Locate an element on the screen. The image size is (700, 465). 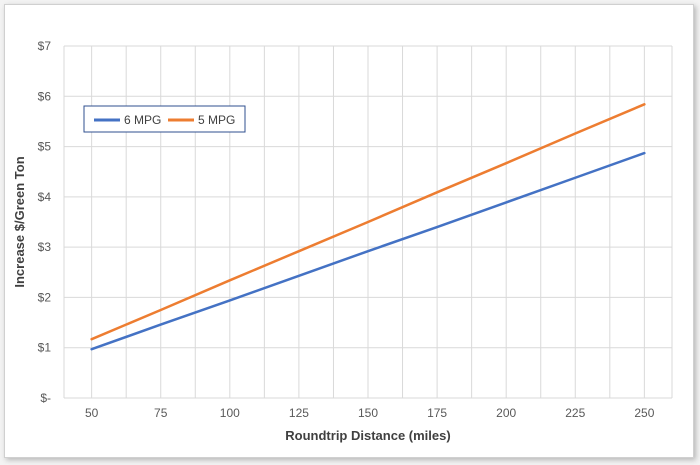
x-tick-label: 225 is located at coordinates (575, 413).